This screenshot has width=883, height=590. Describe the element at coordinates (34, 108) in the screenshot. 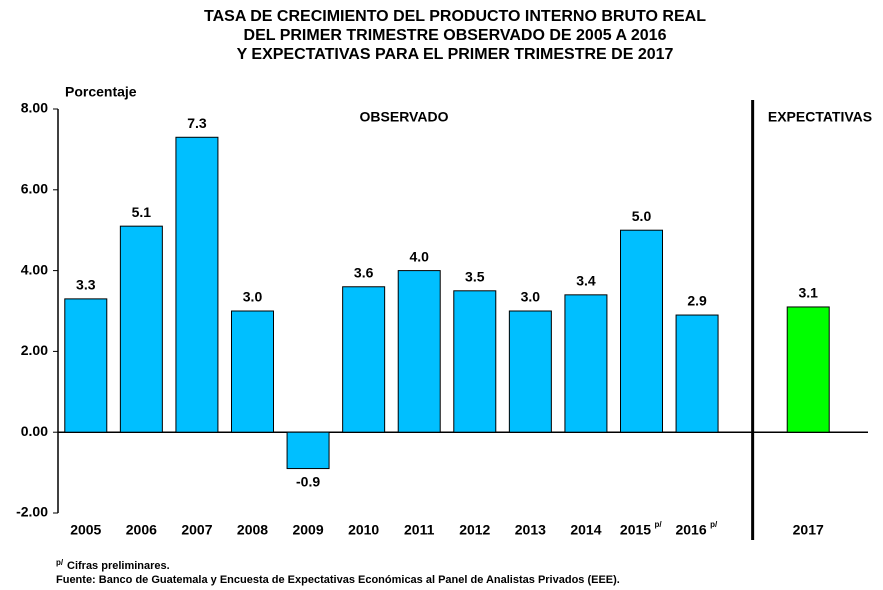

I see `y-tick-label: 8.00` at that location.